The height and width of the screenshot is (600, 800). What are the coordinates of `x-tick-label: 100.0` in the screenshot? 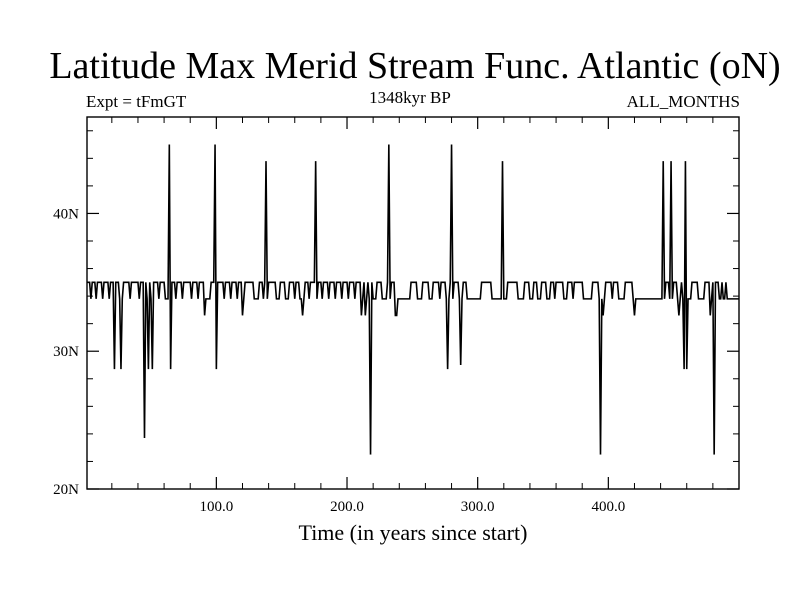 It's located at (216, 507).